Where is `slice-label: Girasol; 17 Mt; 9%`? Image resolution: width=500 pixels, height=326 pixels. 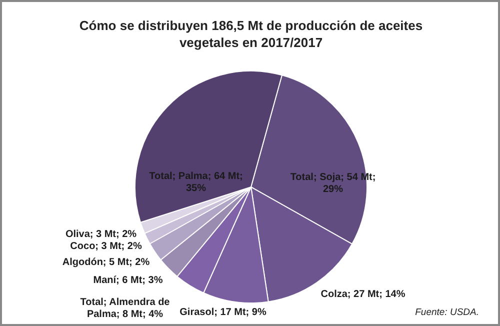
slice-label: Girasol; 17 Mt; 9% is located at coordinates (223, 312).